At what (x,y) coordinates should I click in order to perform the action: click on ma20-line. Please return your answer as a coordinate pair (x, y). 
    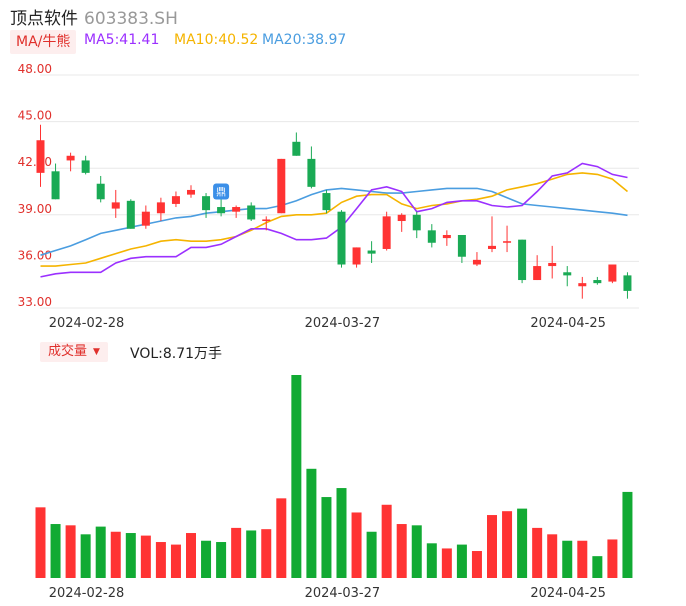
    Looking at the image, I should click on (334, 221).